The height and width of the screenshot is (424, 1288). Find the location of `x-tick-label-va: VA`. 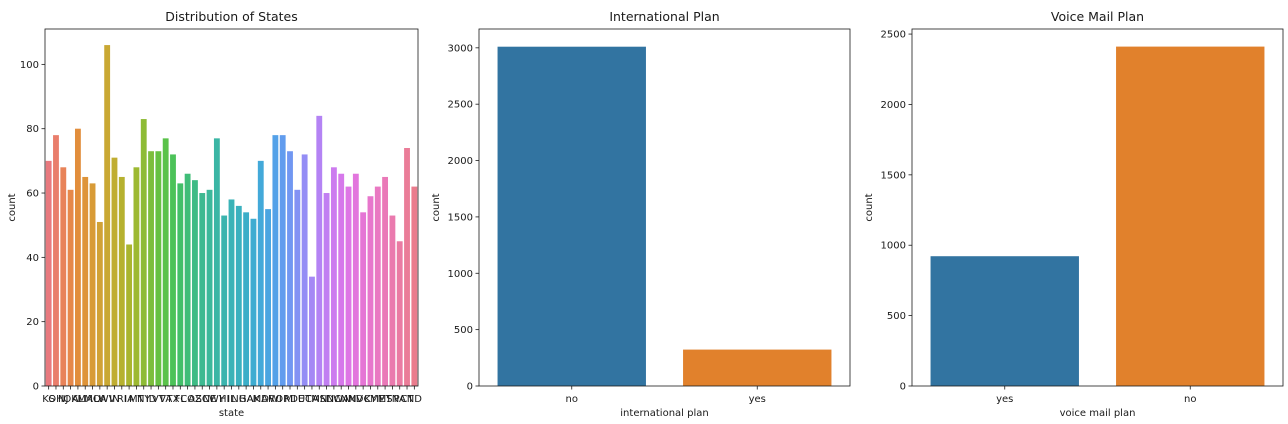

x-tick-label-va: VA is located at coordinates (165, 399).